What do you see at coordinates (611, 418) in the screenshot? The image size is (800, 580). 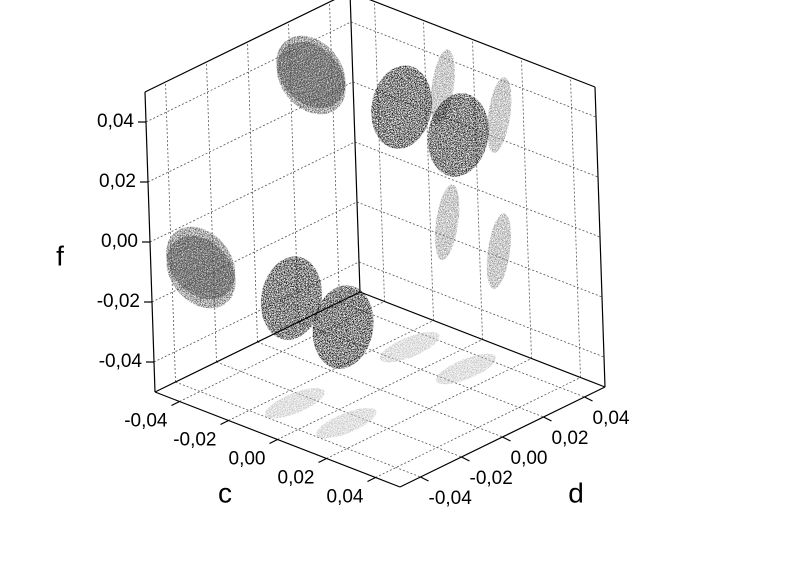 I see `y-tick-label: 0,04` at bounding box center [611, 418].